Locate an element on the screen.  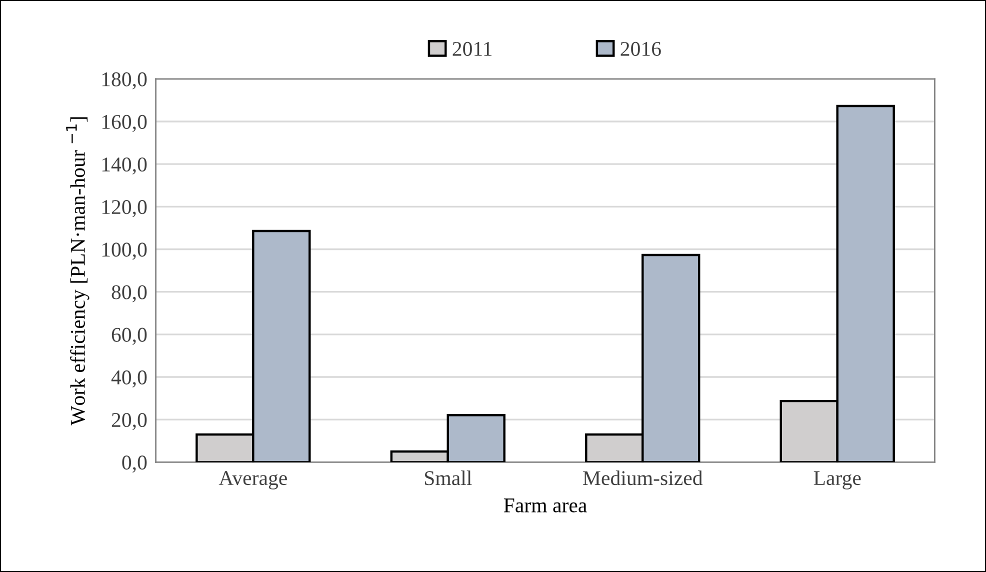
y-tick-label: 20,0 is located at coordinates (129, 421).